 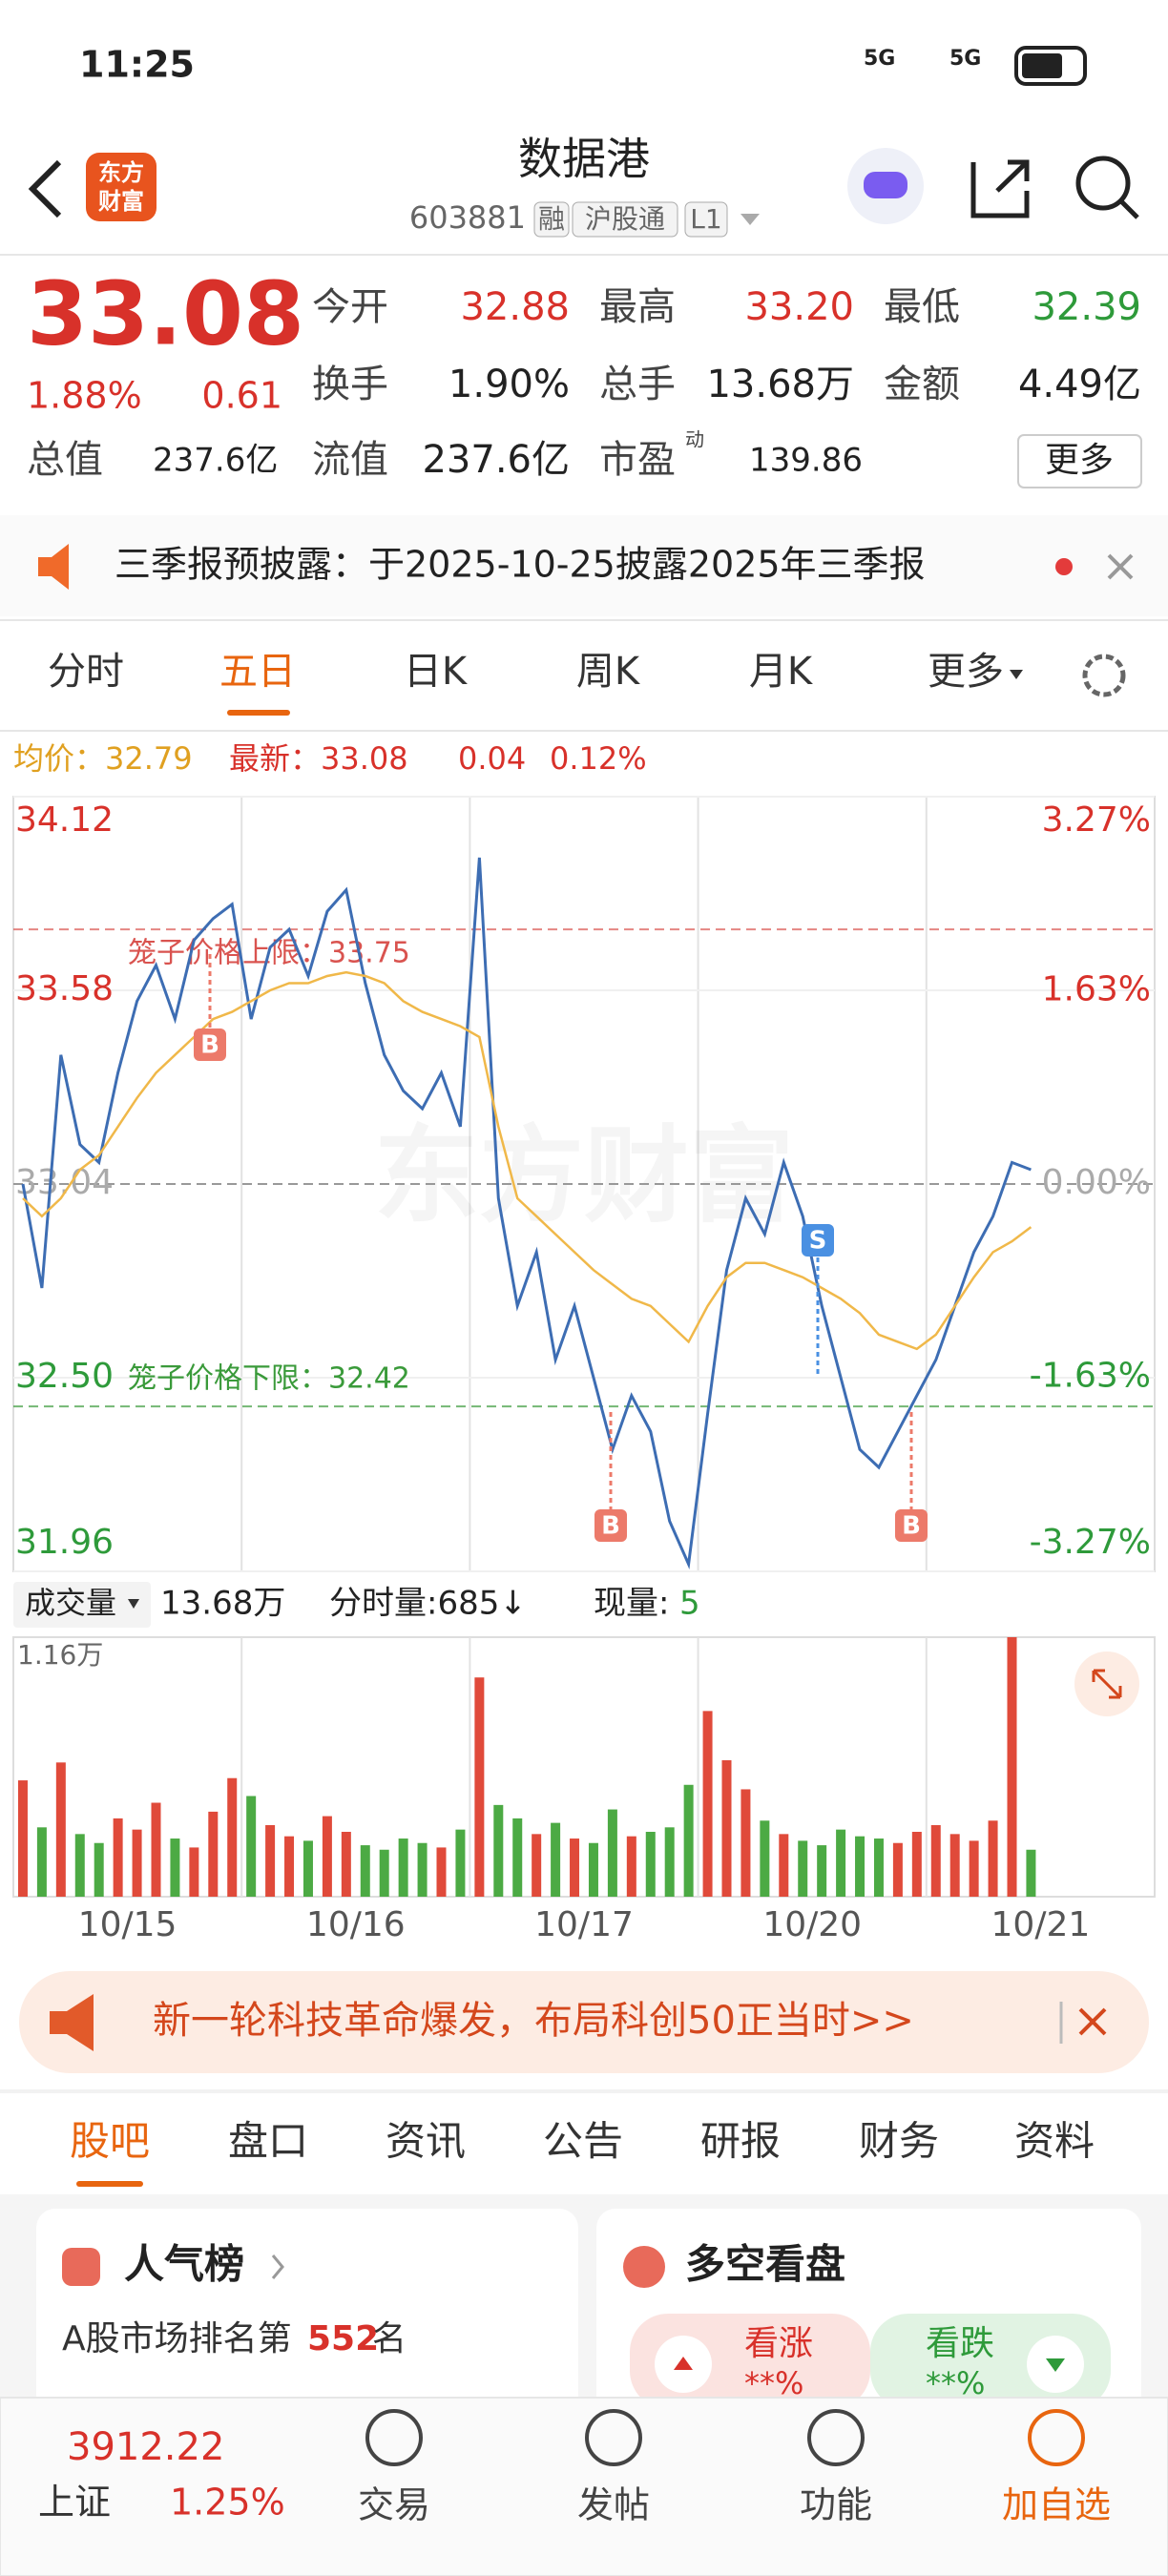 What do you see at coordinates (625, 219) in the screenshot?
I see `stock-tag: 沪股通` at bounding box center [625, 219].